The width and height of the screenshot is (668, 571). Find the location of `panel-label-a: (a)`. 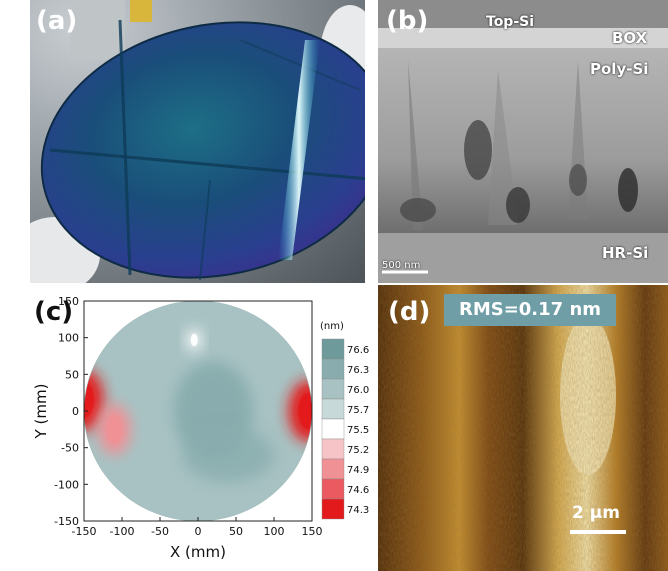

panel-label-a: (a) is located at coordinates (57, 21).